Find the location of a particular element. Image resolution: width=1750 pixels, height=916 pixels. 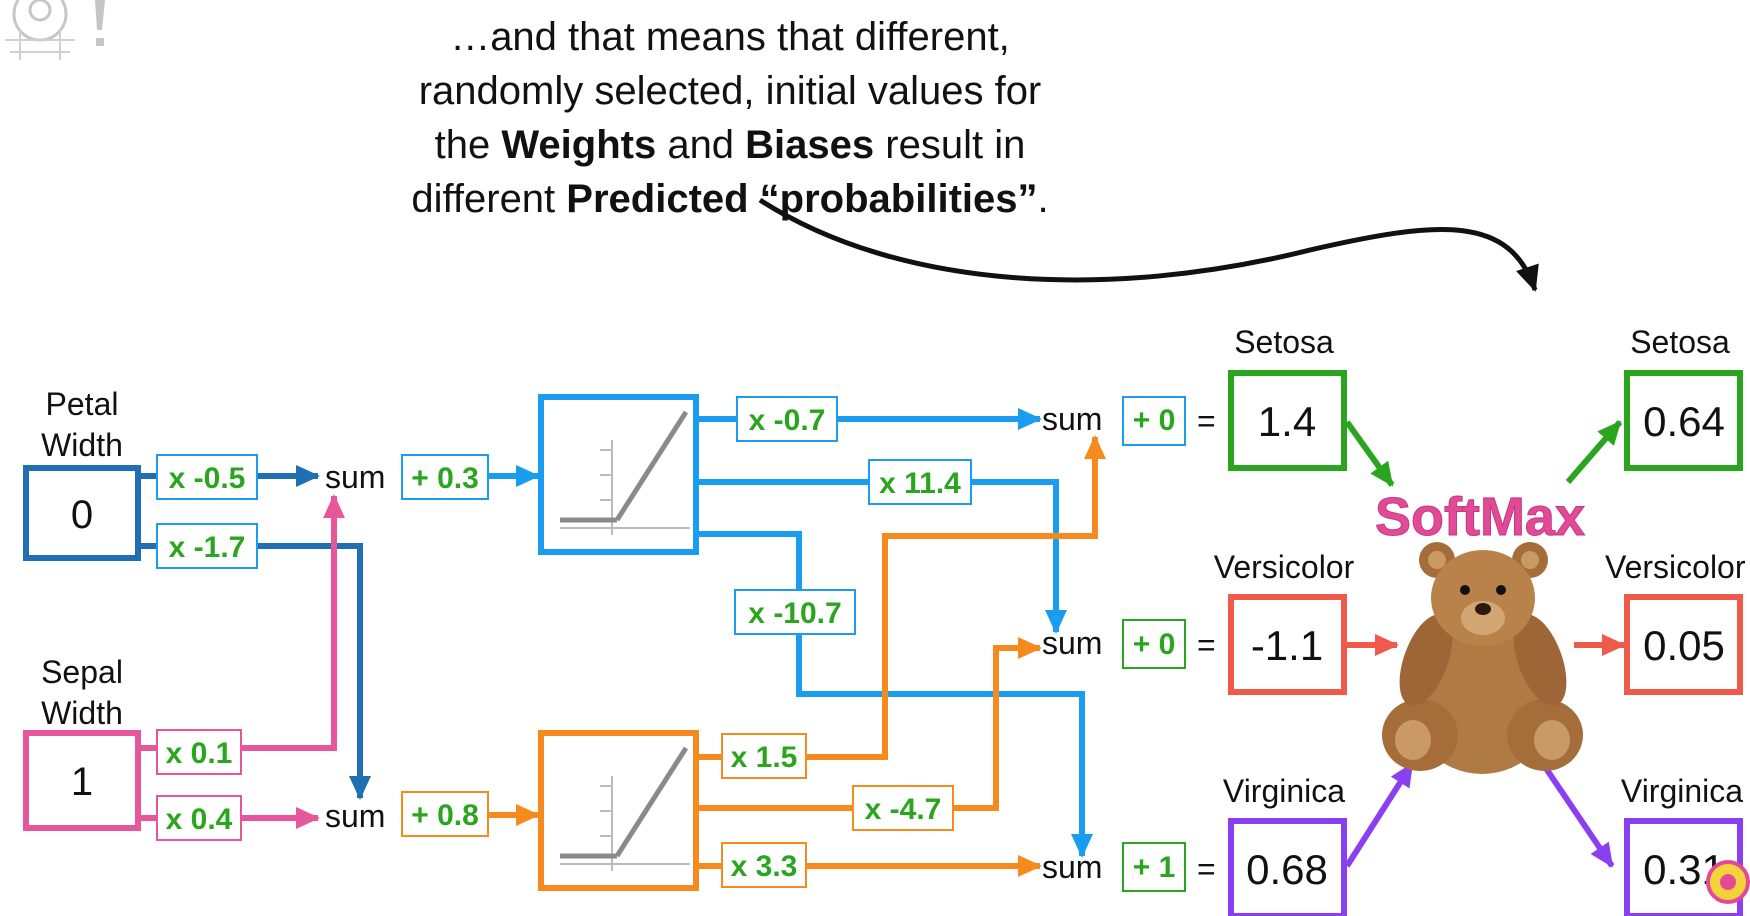

weight-sepal-bottom: x 0.4 is located at coordinates (199, 819).